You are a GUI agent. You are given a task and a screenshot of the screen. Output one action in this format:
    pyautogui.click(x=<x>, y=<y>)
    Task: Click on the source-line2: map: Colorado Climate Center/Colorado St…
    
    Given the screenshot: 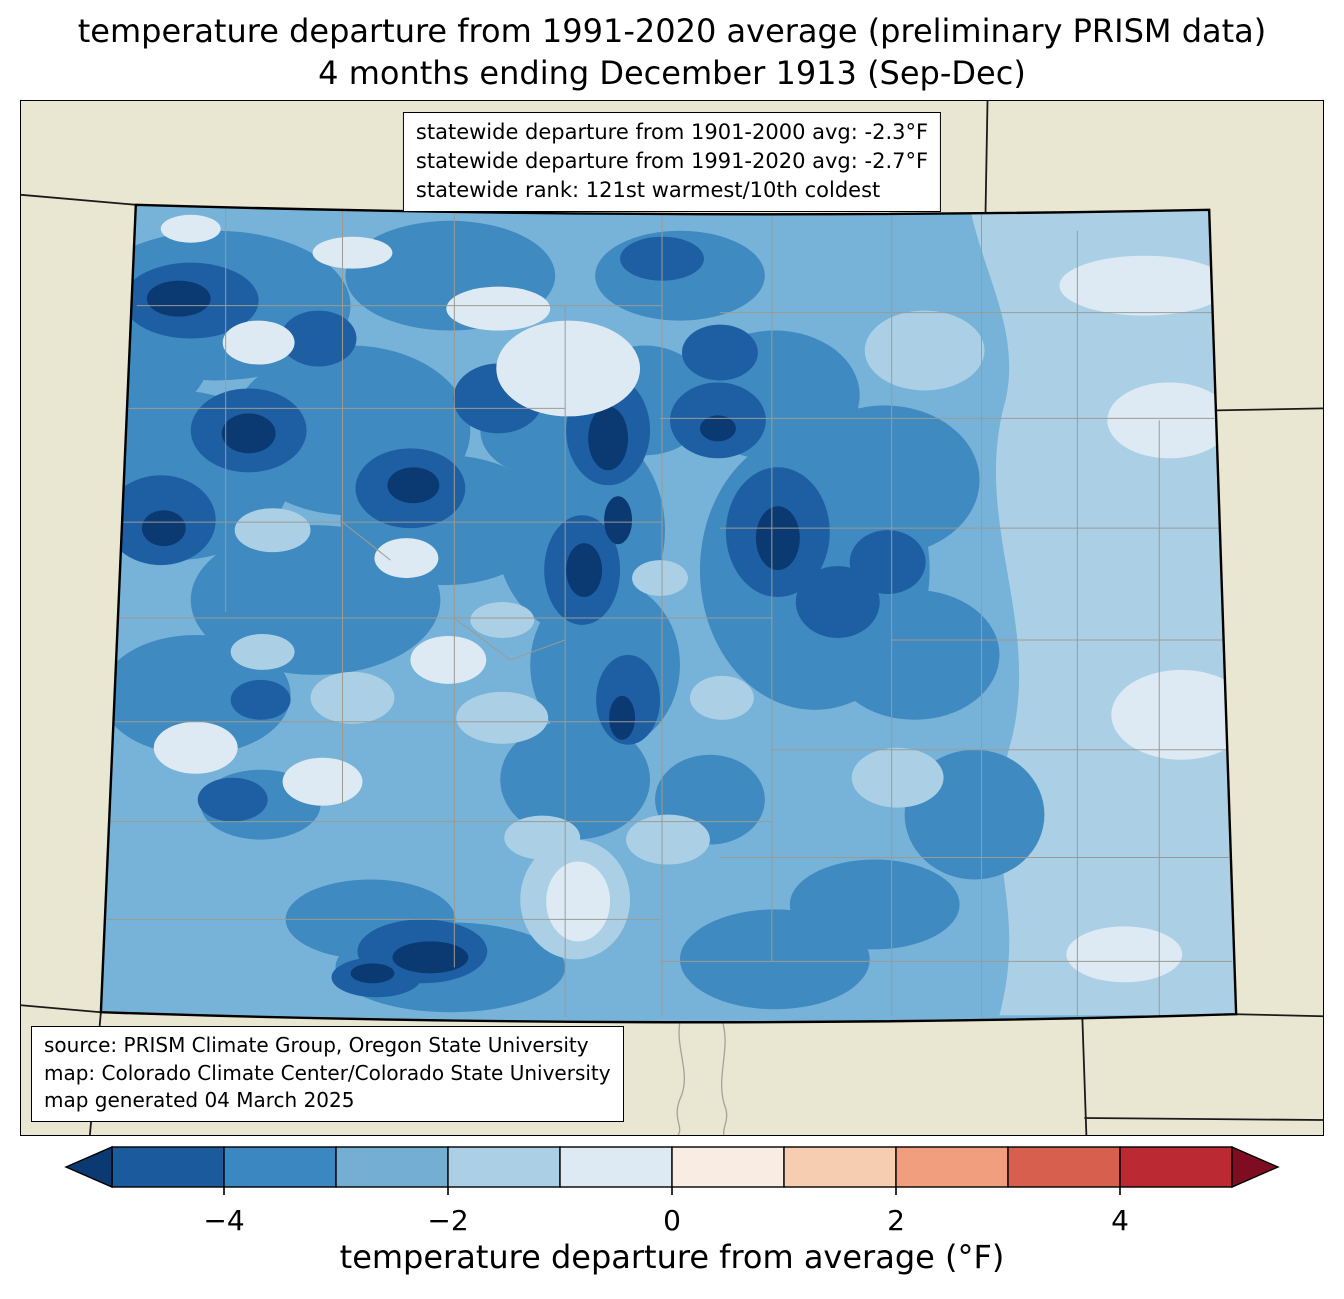 What is the action you would take?
    pyautogui.click(x=327, y=1072)
    